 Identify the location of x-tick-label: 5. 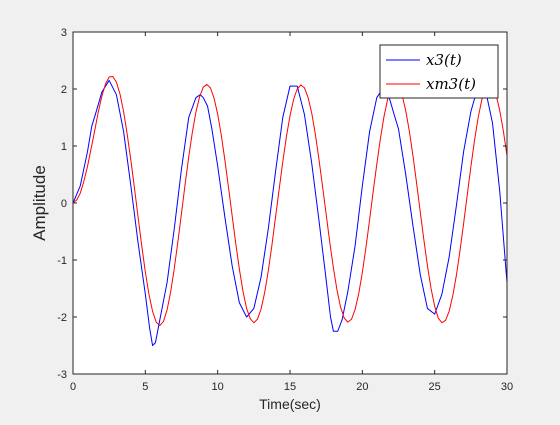
(145, 387).